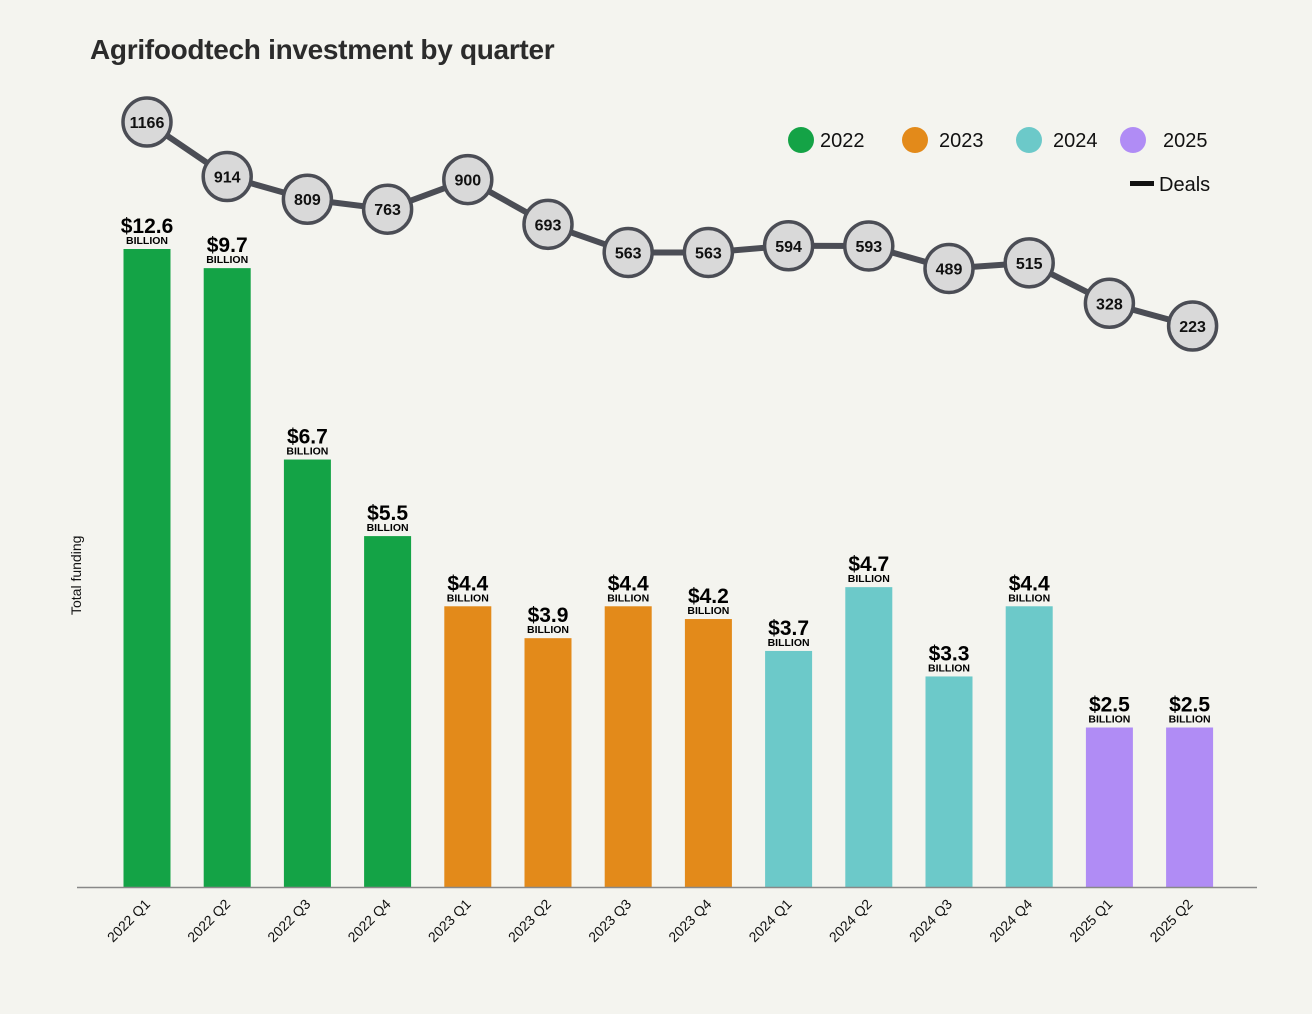 This screenshot has width=1312, height=1014. I want to click on bar-2024-q1, so click(789, 768).